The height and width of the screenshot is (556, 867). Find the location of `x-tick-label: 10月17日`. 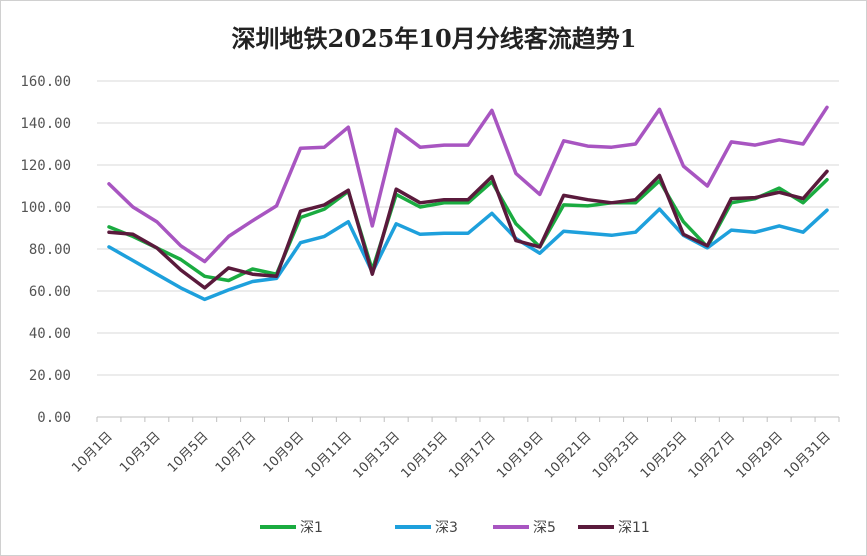

x-tick-label: 10月17日 is located at coordinates (472, 455).